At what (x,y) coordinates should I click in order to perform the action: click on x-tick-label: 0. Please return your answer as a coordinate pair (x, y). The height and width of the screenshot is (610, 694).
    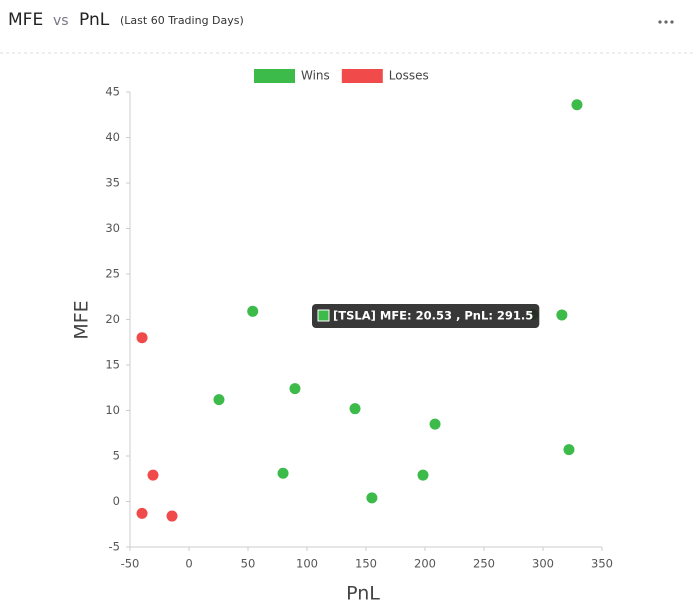
    Looking at the image, I should click on (188, 564).